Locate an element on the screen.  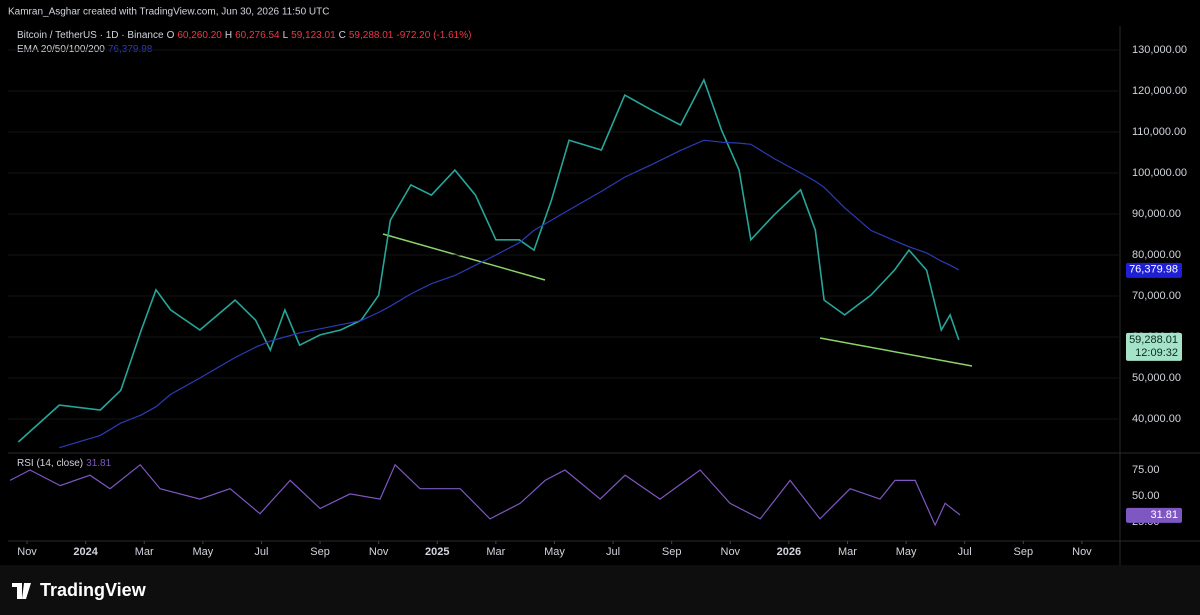
price-tag-text: 76,379.98 is located at coordinates (1153, 270).